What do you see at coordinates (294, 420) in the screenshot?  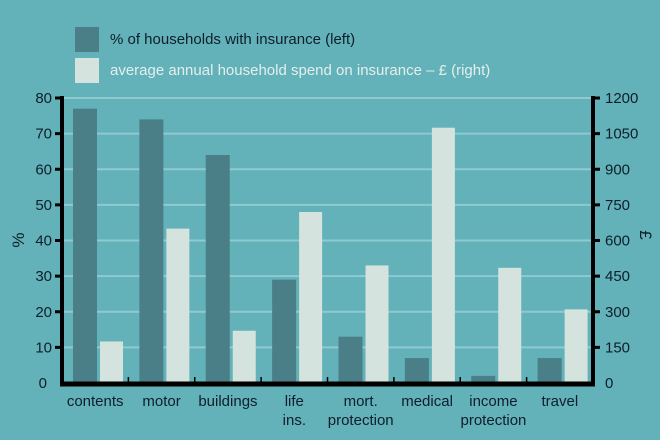 I see `x-tick-label: ins.` at bounding box center [294, 420].